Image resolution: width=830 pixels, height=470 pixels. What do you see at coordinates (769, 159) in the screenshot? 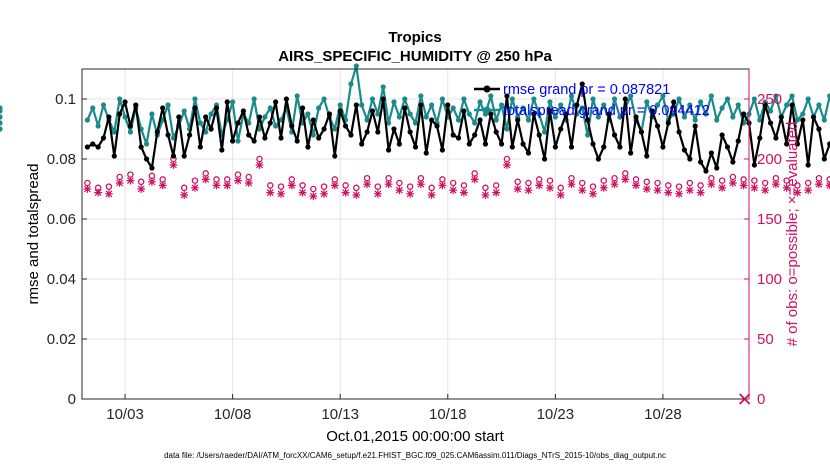
I see `y2-tick-label: 200` at bounding box center [769, 159].